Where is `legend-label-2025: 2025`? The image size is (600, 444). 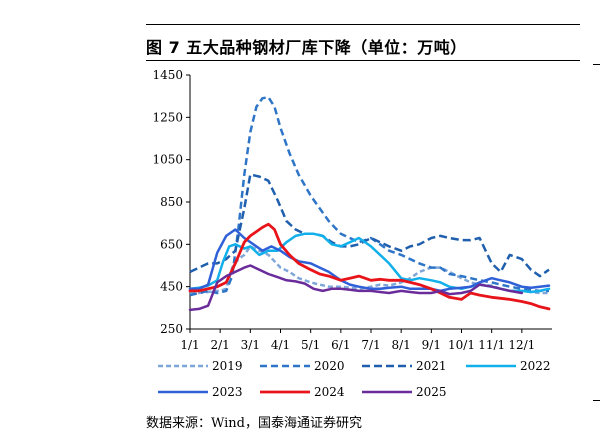
legend-label-2025: 2025 is located at coordinates (431, 392).